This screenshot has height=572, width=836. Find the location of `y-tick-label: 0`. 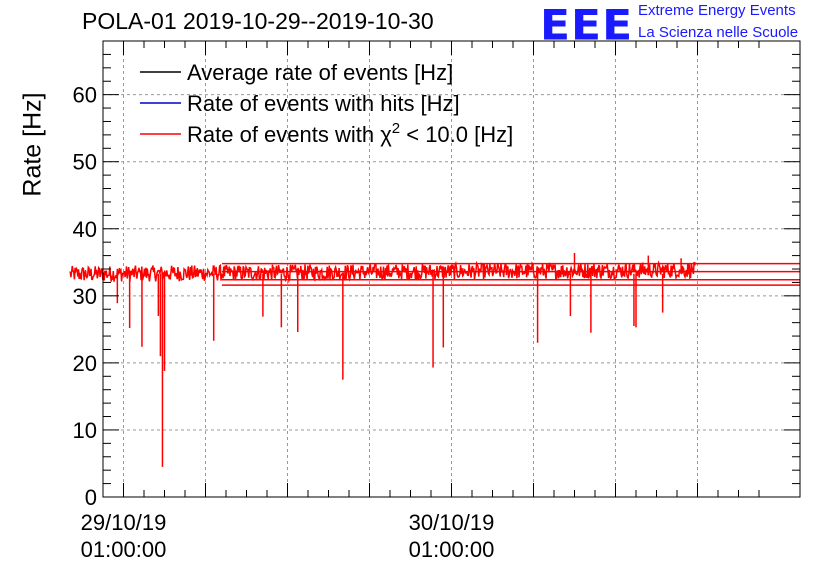

y-tick-label: 0 is located at coordinates (91, 497).